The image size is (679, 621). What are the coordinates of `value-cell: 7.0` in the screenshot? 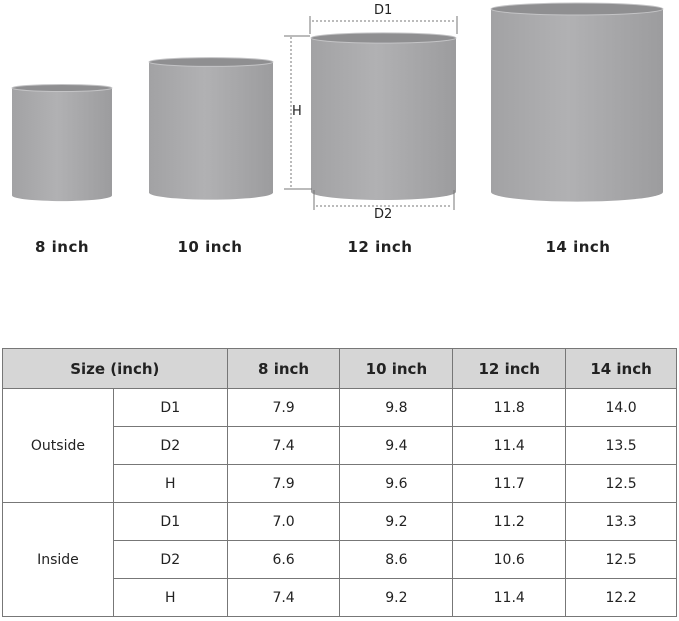 It's located at (283, 521).